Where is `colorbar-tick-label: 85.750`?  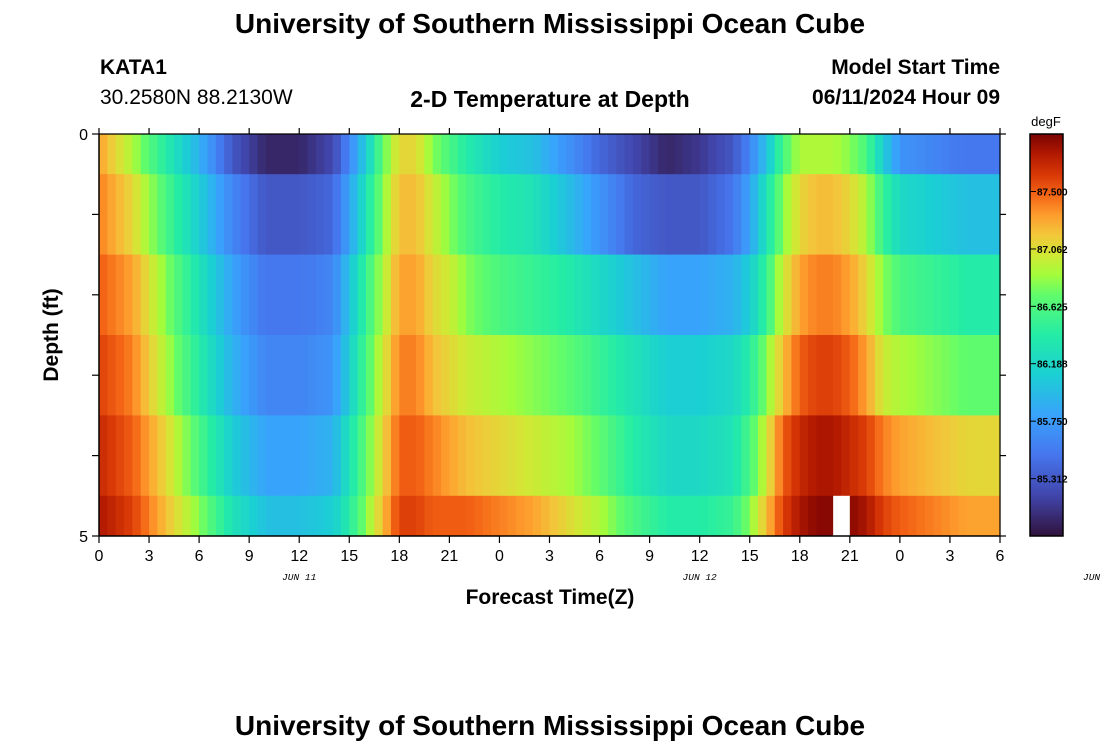 colorbar-tick-label: 85.750 is located at coordinates (1052, 422).